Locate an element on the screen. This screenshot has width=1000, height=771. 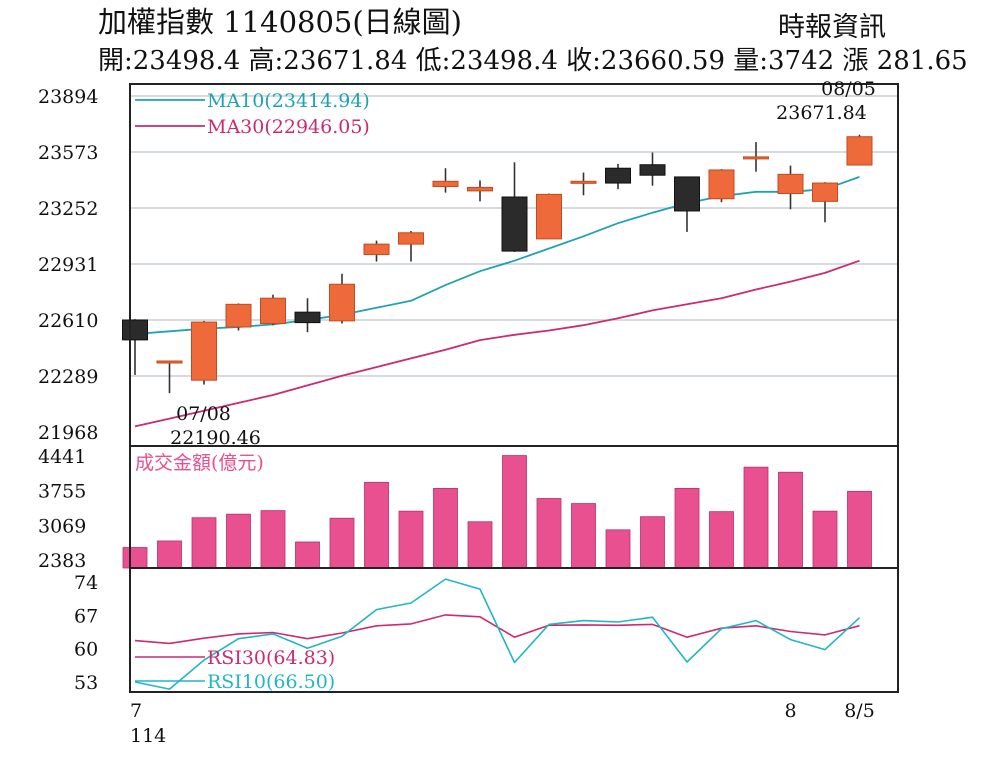
volume-tick-label: 2383 is located at coordinates (62, 561).